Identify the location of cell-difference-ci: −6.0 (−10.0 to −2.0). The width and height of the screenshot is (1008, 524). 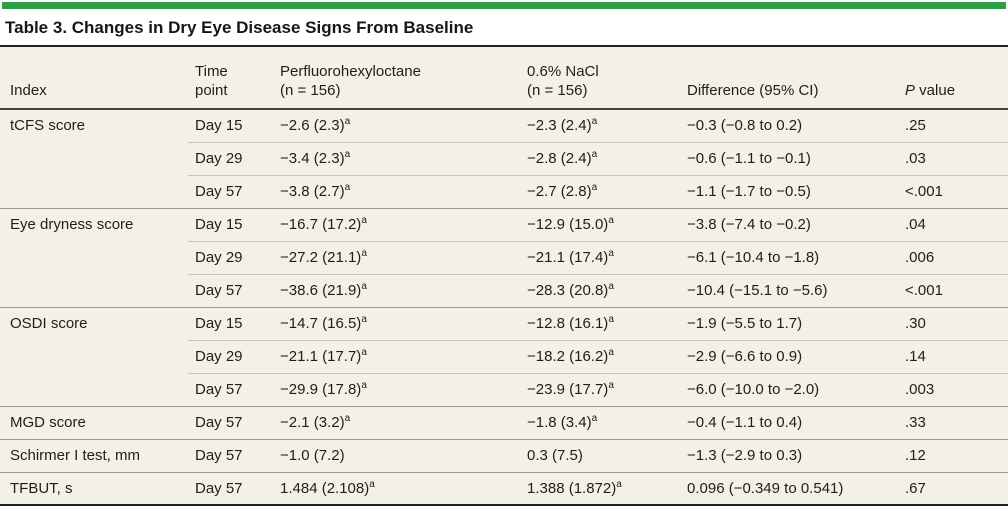
(789, 389).